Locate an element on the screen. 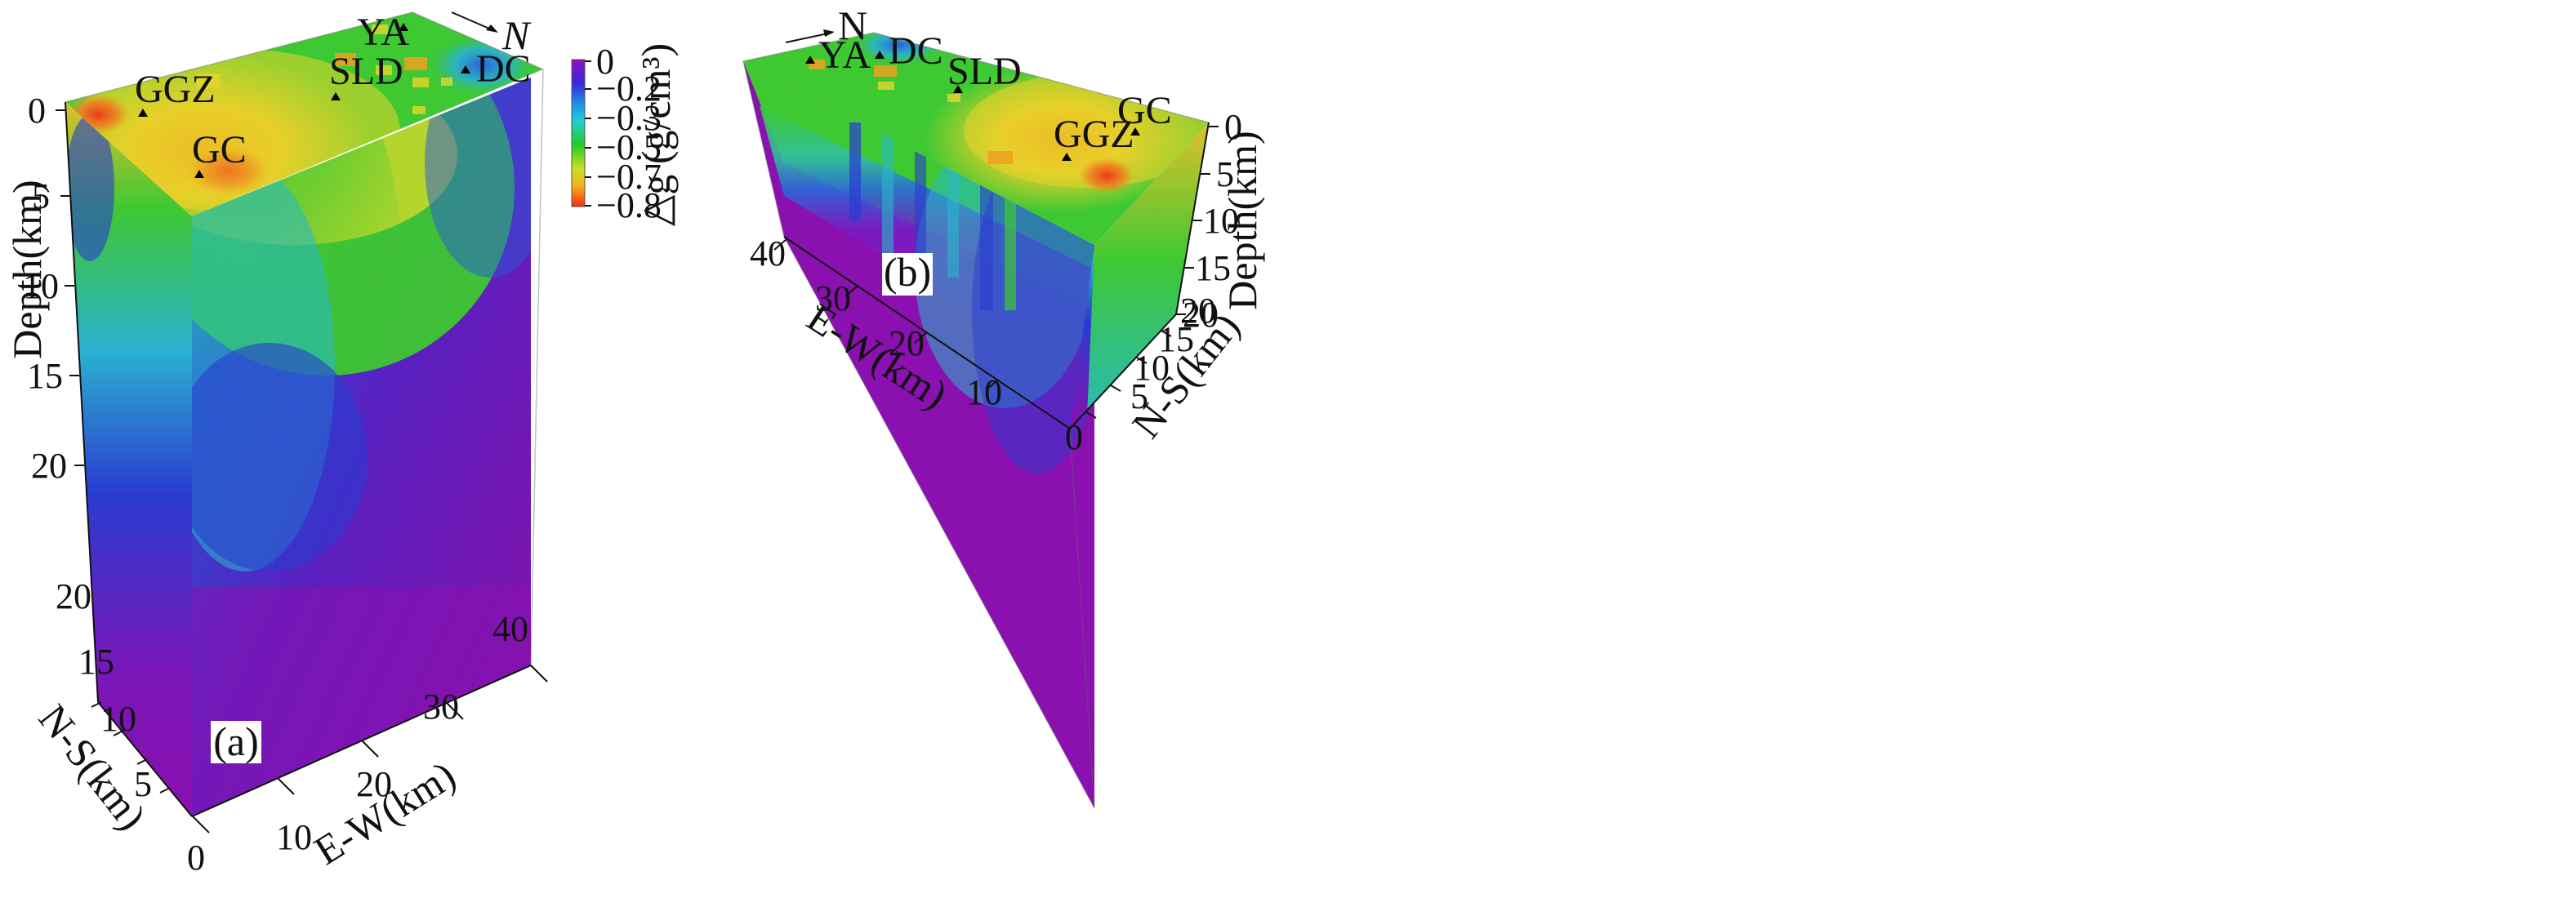 Image resolution: width=2576 pixels, height=916 pixels. panel-a-ns-tick: 15 is located at coordinates (96, 662).